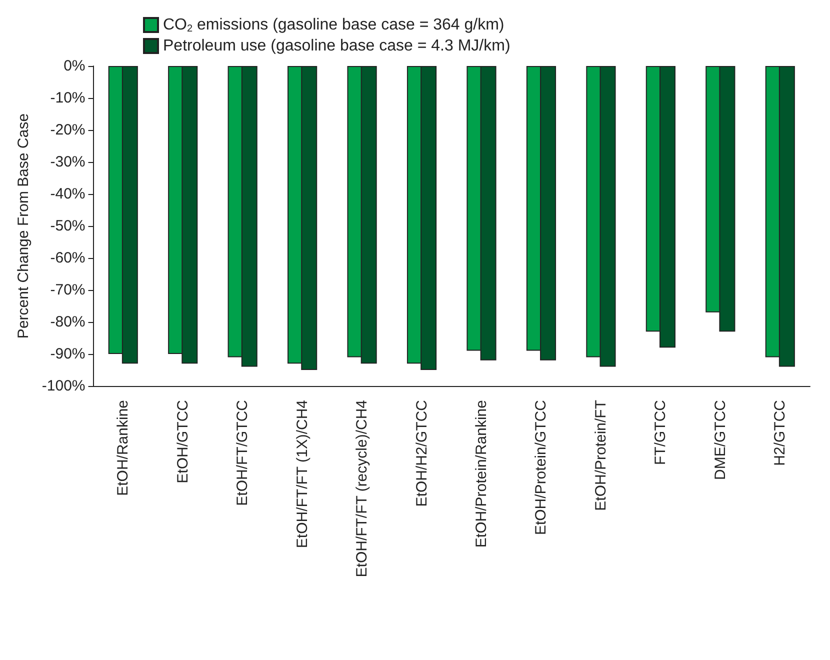 The image size is (830, 660). I want to click on y-tick-label: 0%, so click(75, 66).